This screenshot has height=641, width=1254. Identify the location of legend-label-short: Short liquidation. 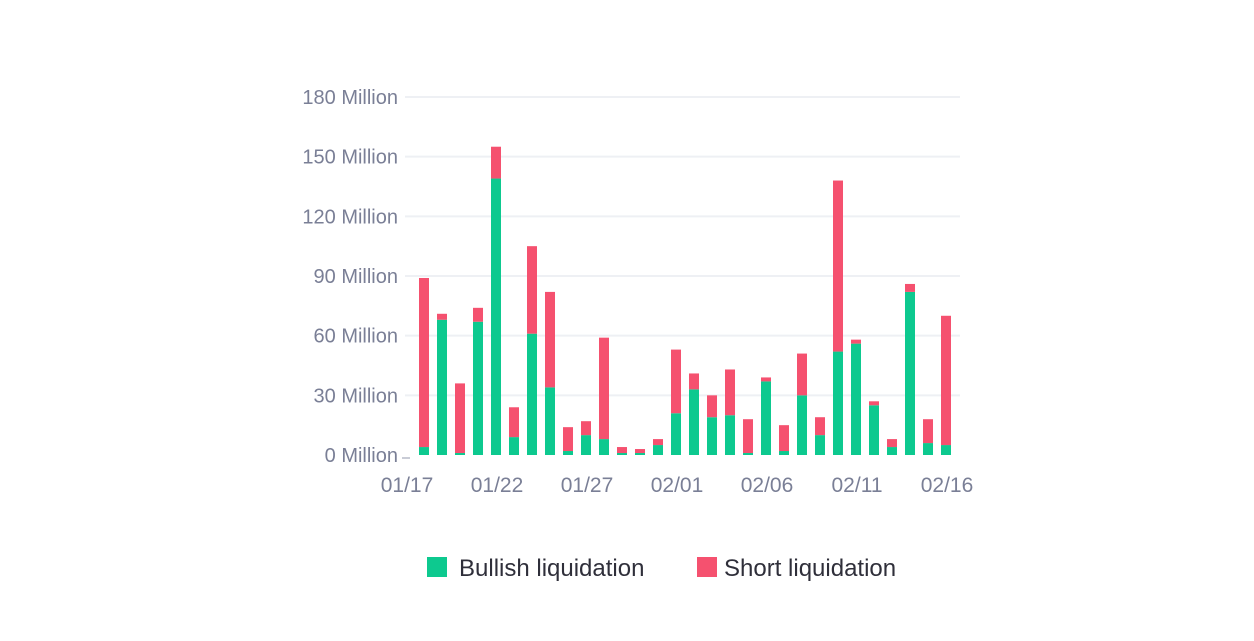
(810, 568).